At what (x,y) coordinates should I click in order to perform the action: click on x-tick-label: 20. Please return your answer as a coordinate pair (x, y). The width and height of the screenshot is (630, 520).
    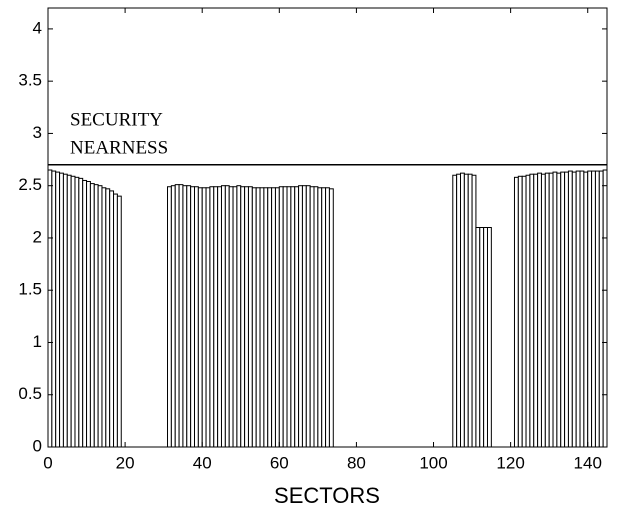
    Looking at the image, I should click on (125, 462).